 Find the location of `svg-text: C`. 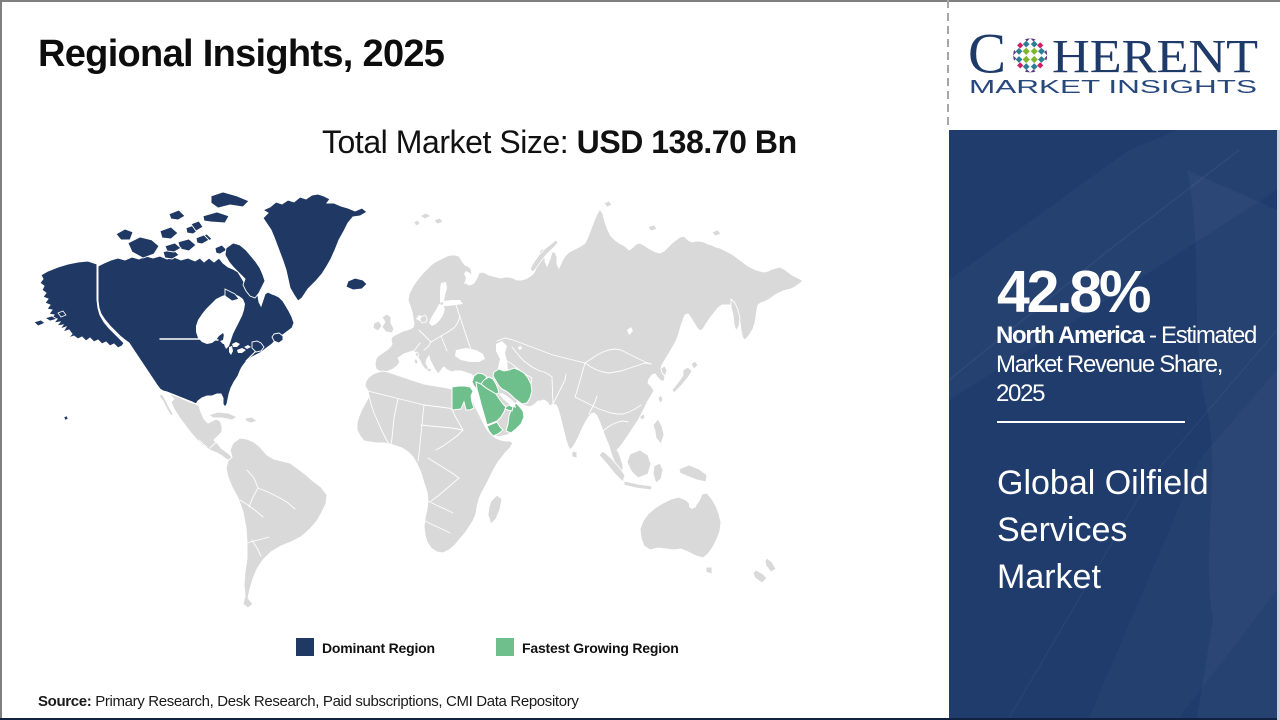

svg-text: C is located at coordinates (987, 55).